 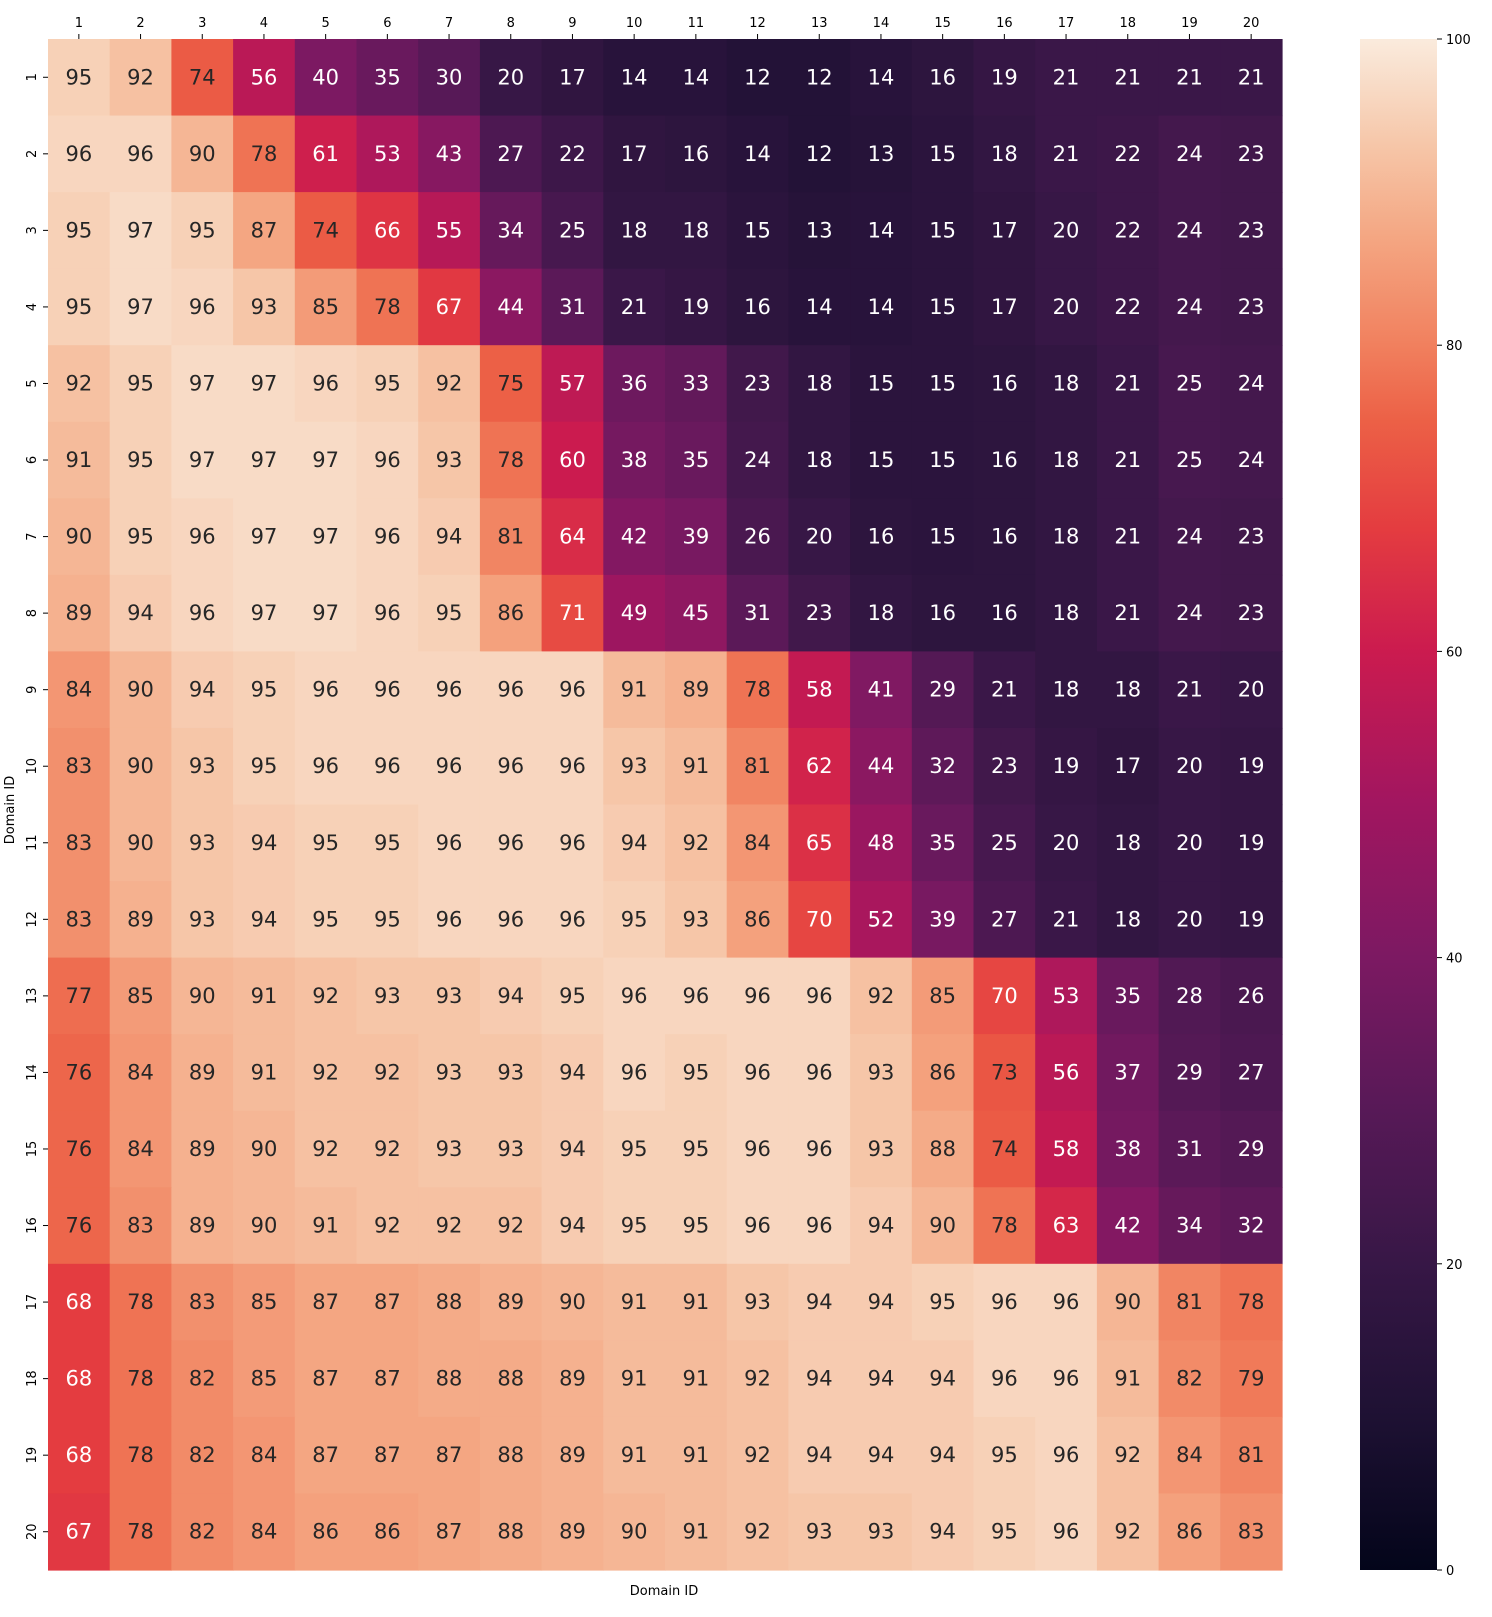 I want to click on heatmap-cell-label: 78, so click(x=510, y=460).